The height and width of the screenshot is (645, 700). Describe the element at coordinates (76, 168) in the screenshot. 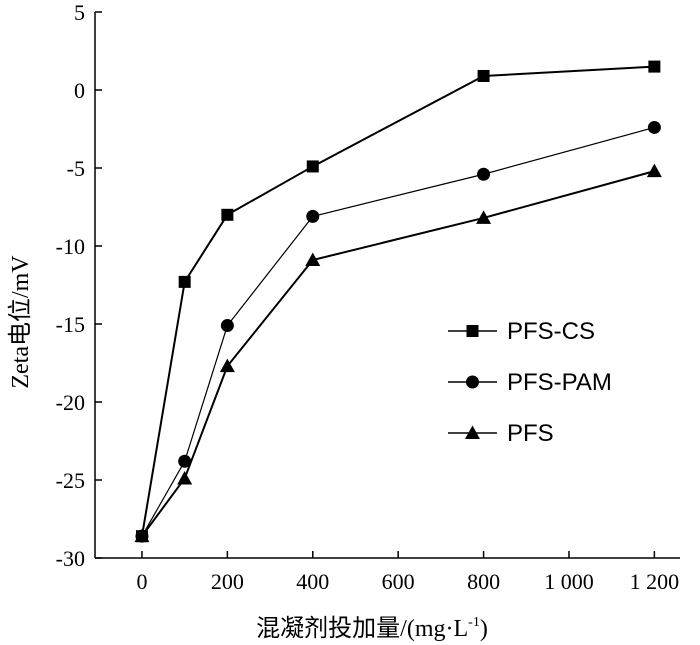

I see `y-tick-label: -5` at that location.